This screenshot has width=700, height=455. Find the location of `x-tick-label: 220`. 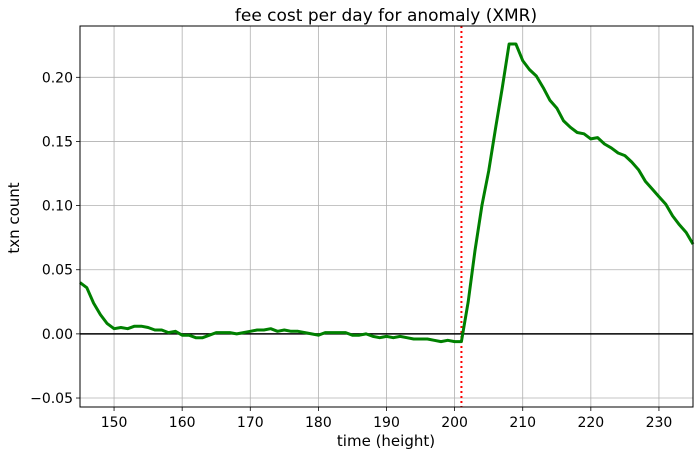

x-tick-label: 220 is located at coordinates (590, 423).